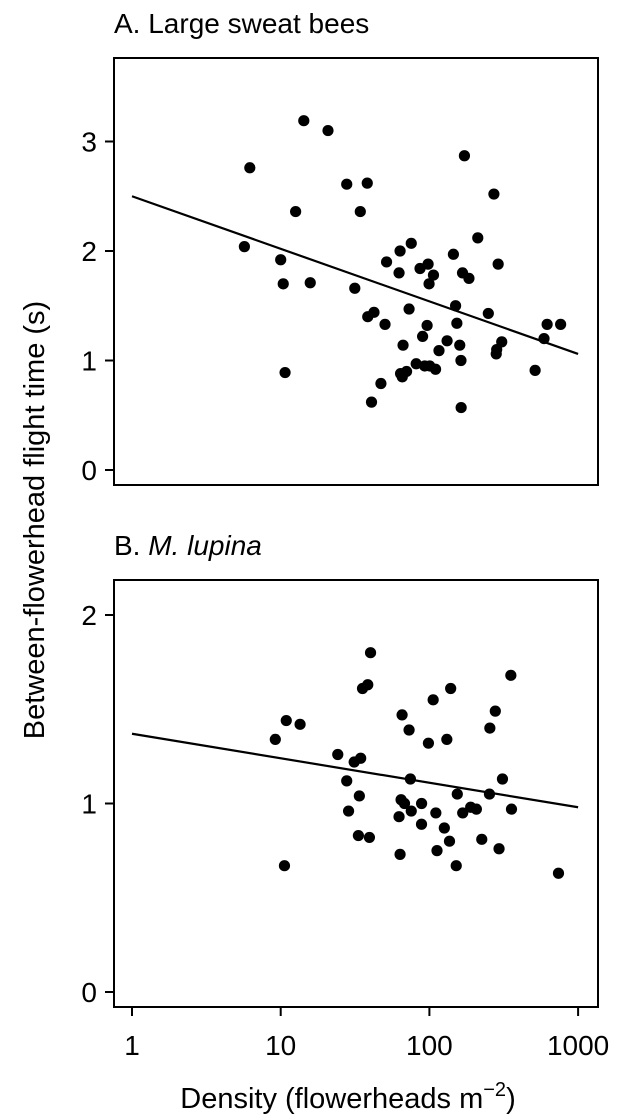 The image size is (624, 1120). Describe the element at coordinates (511, 1099) in the screenshot. I see `x-axis-title-close: )` at that location.